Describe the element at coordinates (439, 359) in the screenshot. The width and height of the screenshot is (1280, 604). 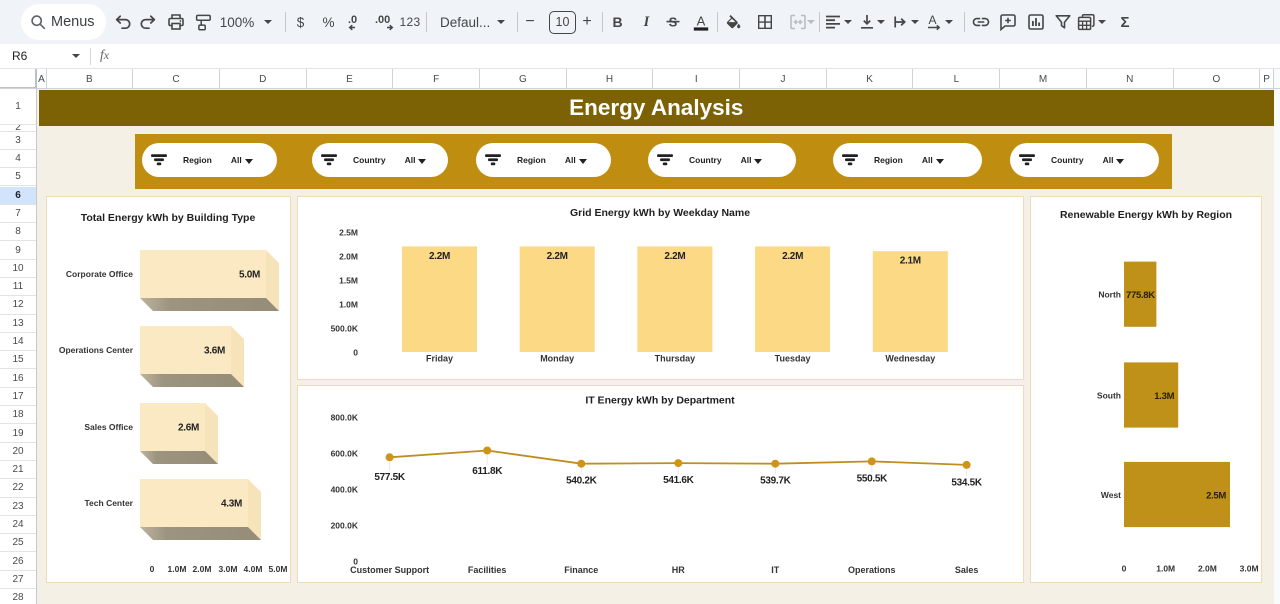
I see `svg-text: Friday` at that location.